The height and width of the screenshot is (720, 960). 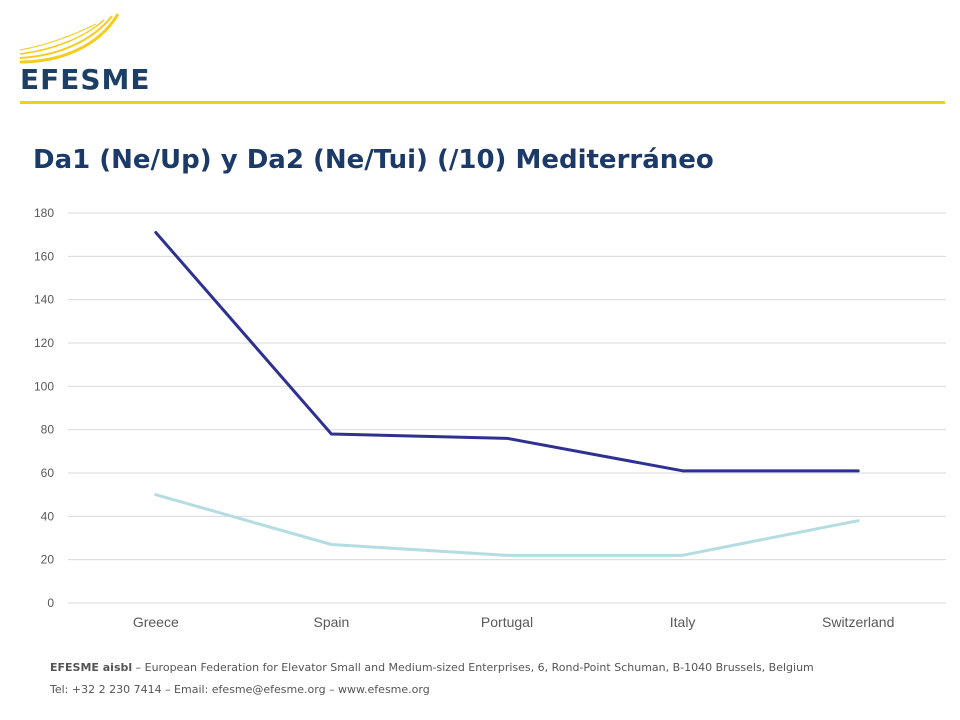 I want to click on x-tick-label: Switzerland, so click(x=858, y=622).